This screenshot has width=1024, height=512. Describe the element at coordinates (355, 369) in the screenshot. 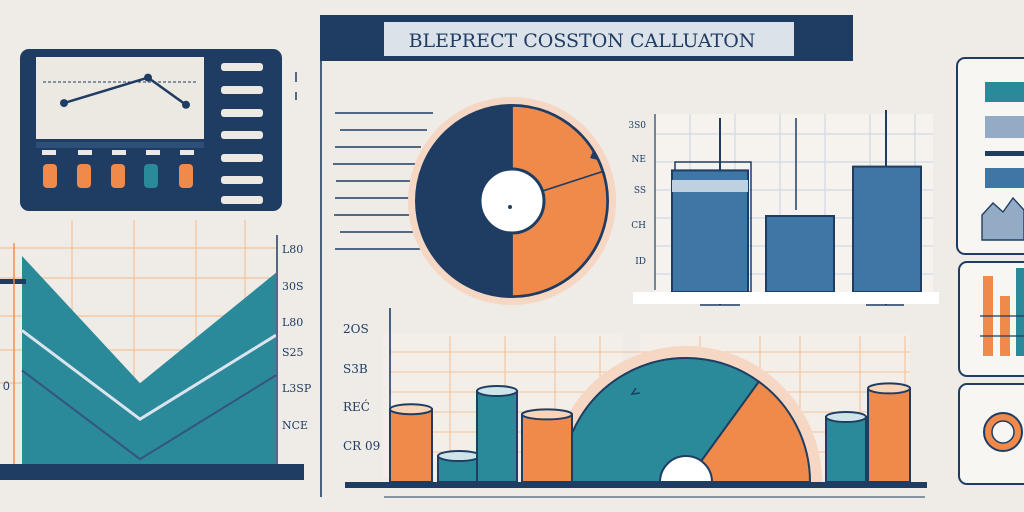

I see `bottom-chart-y-tick-label: S3B` at that location.